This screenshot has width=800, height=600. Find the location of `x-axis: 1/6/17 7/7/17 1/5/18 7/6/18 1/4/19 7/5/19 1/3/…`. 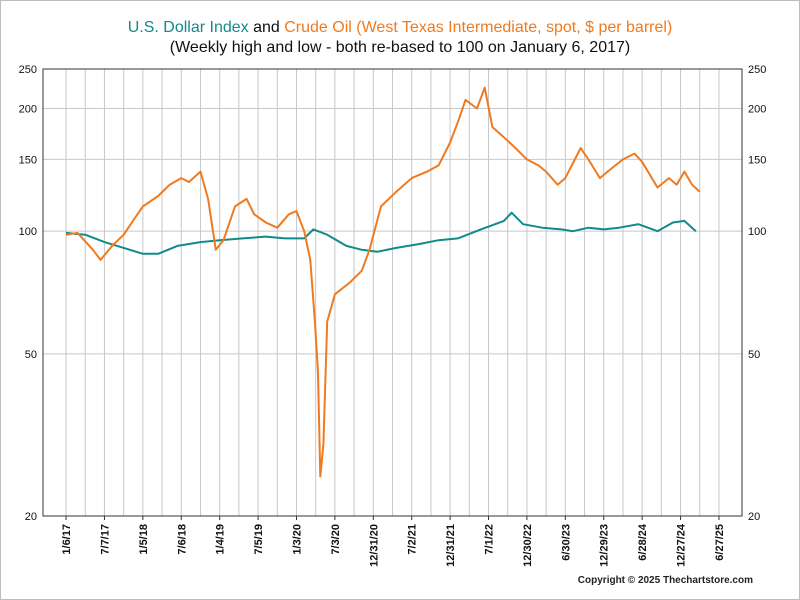

x-axis: 1/6/17 7/7/17 1/5/18 7/6/18 1/4/19 7/5/19 1/3/… is located at coordinates (393, 541).